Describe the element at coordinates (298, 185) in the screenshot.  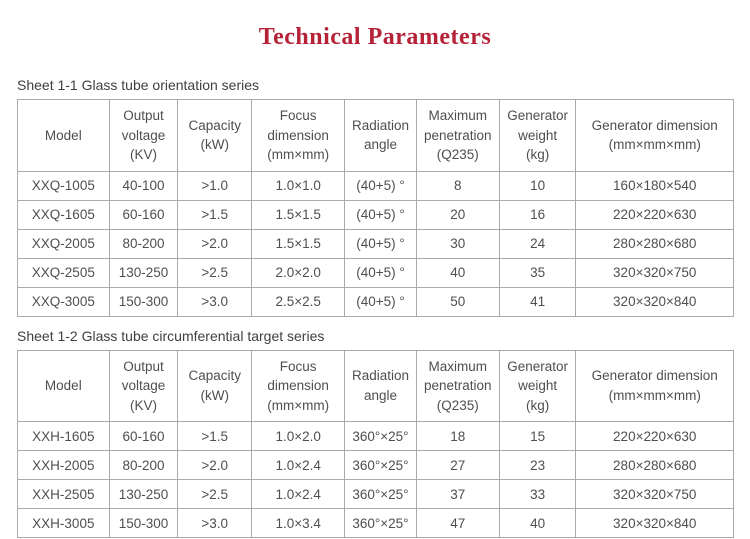
I see `table-cell: 1.0×1.0` at that location.